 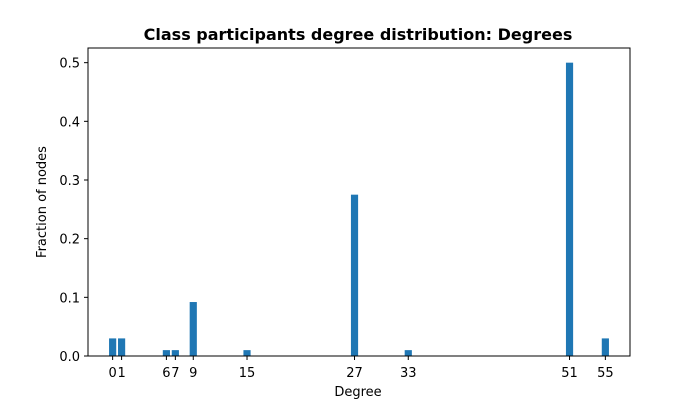 I want to click on x-tick-label: 0, so click(x=112, y=373).